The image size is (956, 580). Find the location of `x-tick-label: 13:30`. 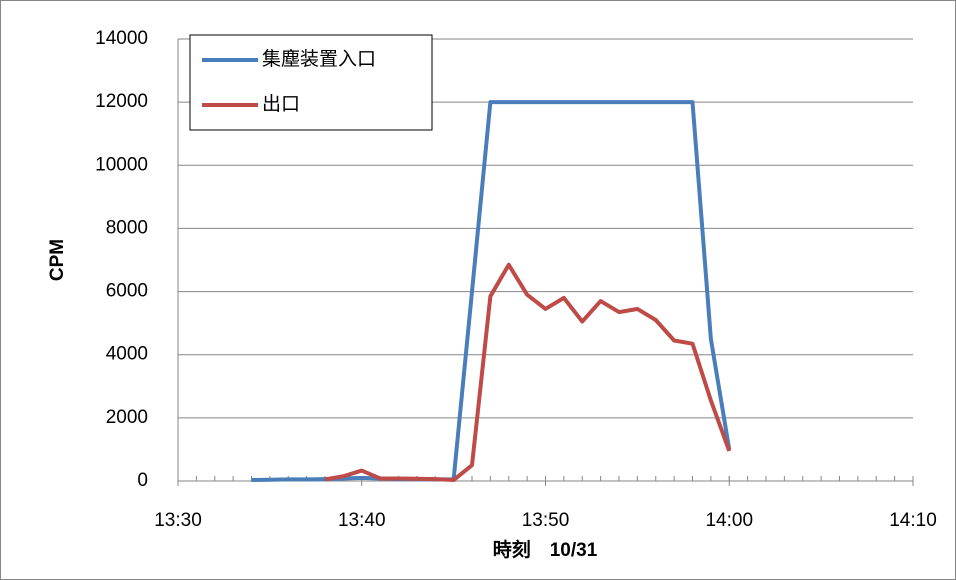

x-tick-label: 13:30 is located at coordinates (178, 520).